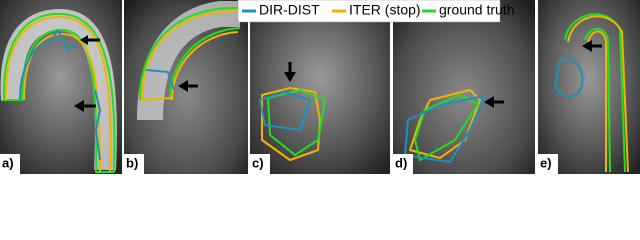 Image resolution: width=640 pixels, height=240 pixels. I want to click on panel-label: b), so click(132, 162).